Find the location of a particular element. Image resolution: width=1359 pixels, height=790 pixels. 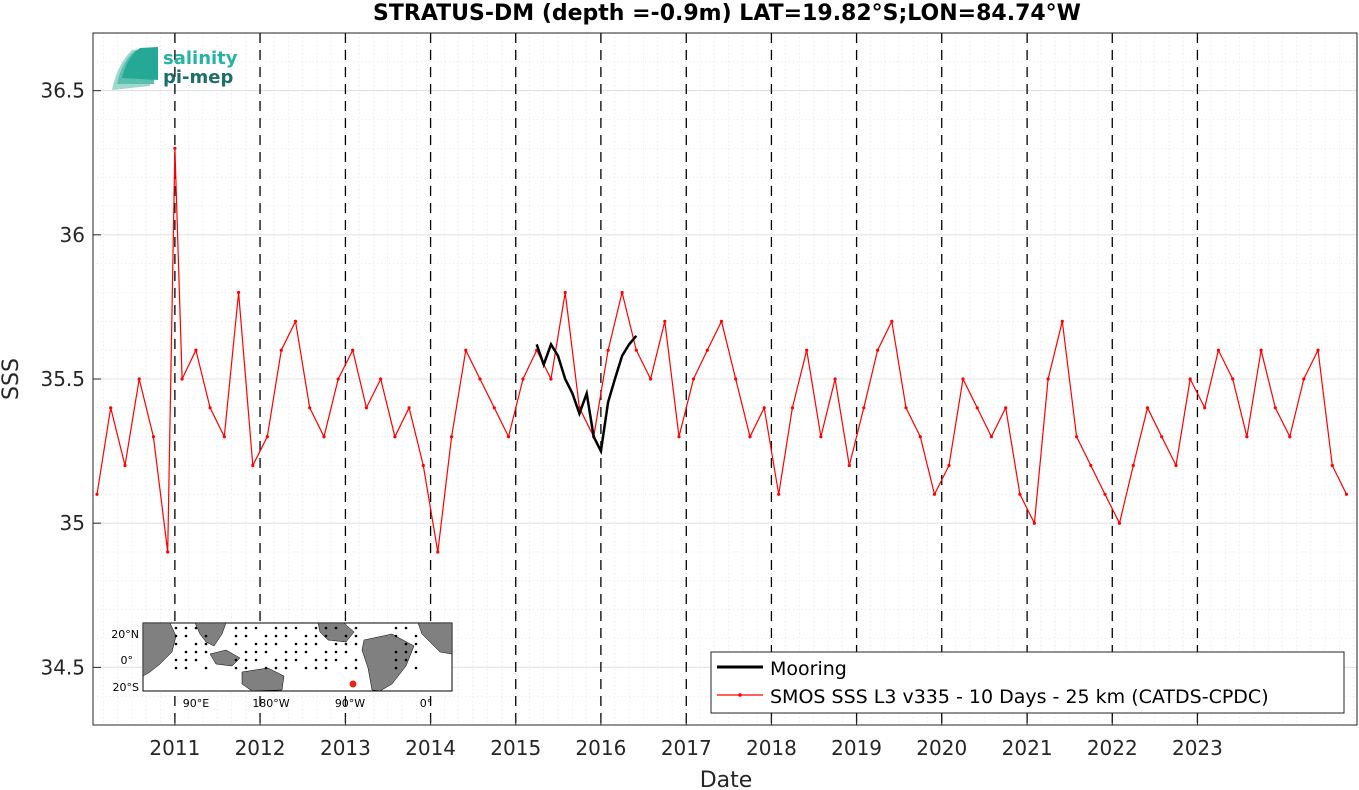

inset-buoy-markers is located at coordinates (296, 648).